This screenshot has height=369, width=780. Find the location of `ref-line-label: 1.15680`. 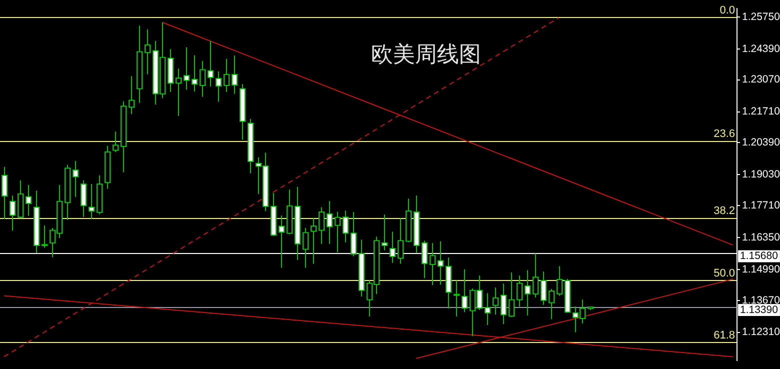

ref-line-label: 1.15680 is located at coordinates (759, 256).